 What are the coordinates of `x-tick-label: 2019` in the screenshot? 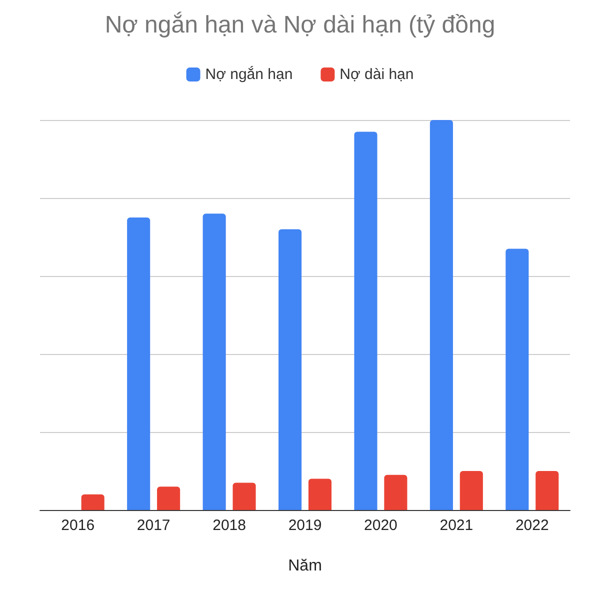 It's located at (305, 525).